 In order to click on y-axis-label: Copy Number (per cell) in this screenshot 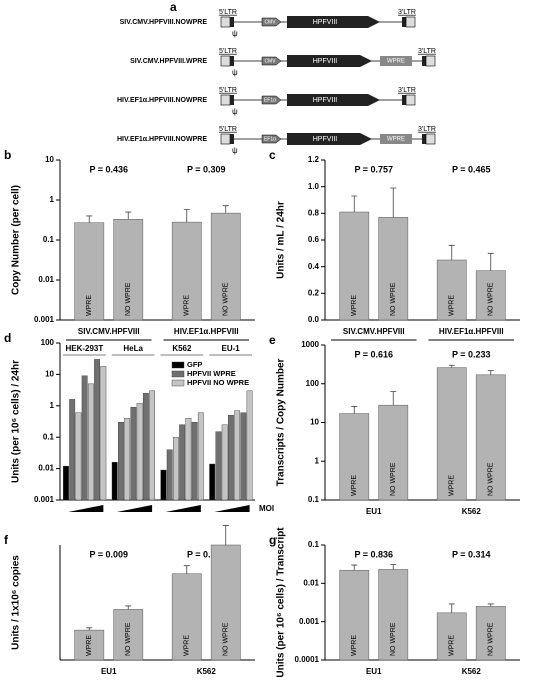, I will do `click(16, 240)`.